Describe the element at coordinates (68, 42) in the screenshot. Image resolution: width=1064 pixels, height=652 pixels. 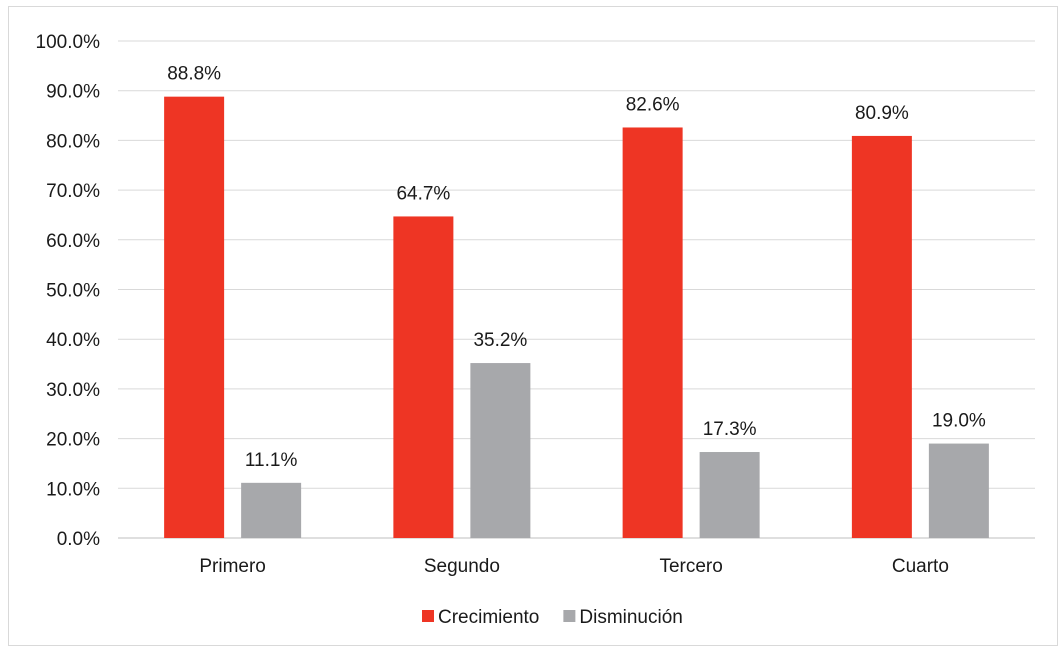
I see `y-tick-label: 100.0%` at that location.